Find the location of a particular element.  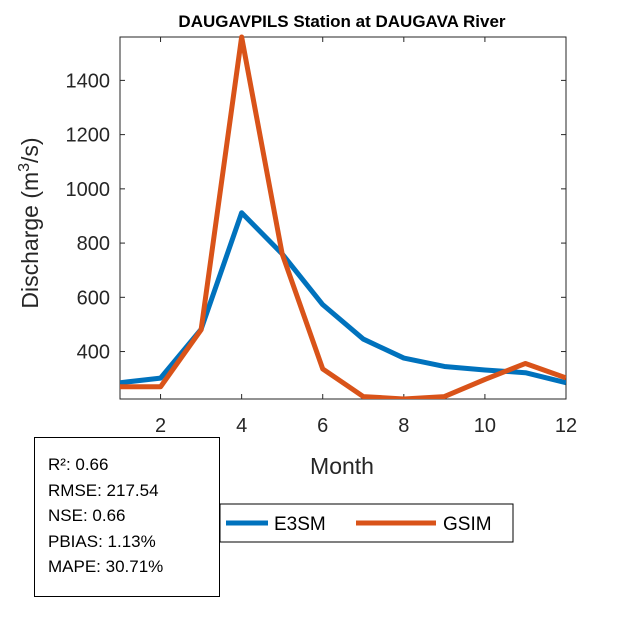

stat-mape: MAPE: 30.71% is located at coordinates (106, 566).